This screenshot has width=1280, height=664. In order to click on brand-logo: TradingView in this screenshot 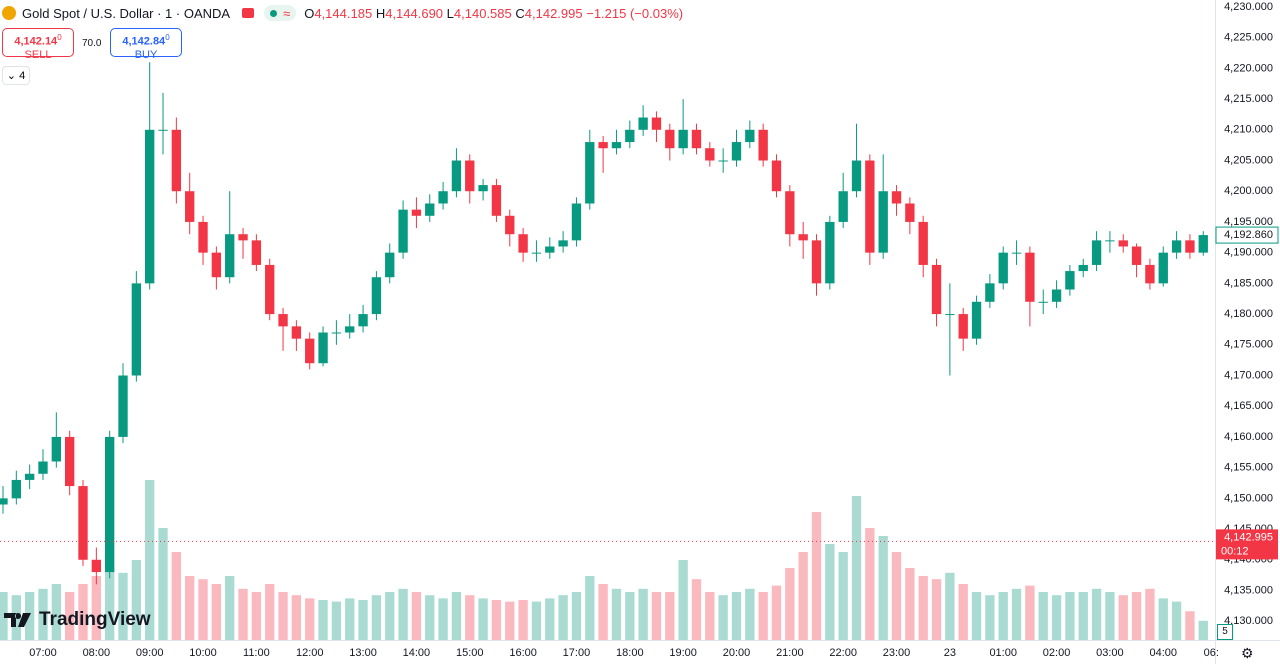, I will do `click(77, 620)`.